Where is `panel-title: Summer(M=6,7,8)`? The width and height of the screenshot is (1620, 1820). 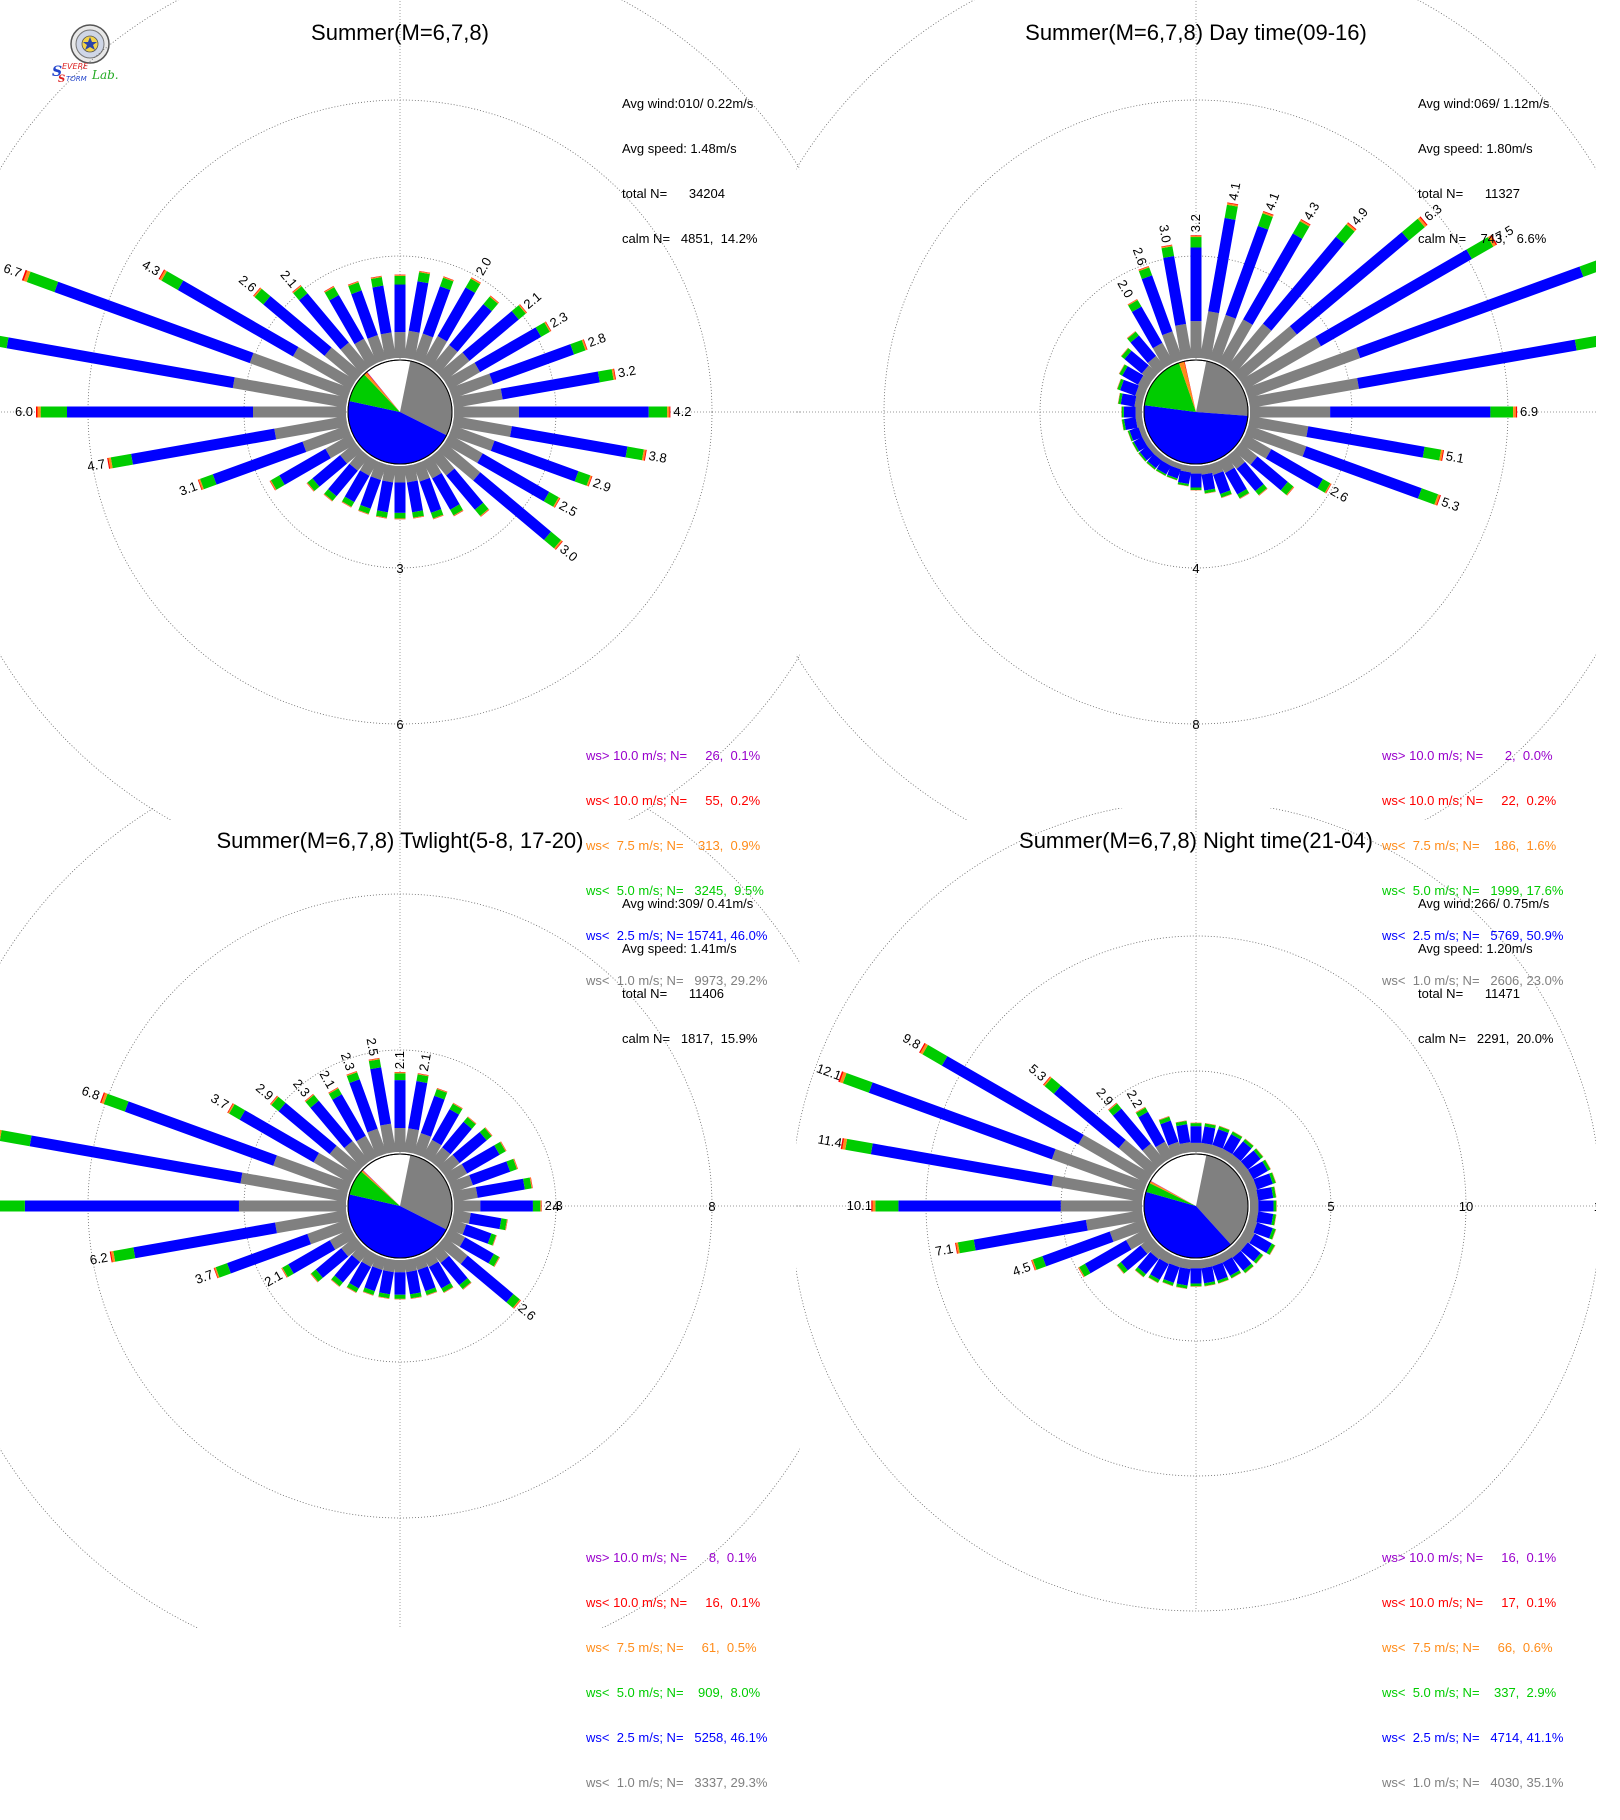 panel-title: Summer(M=6,7,8) is located at coordinates (400, 33).